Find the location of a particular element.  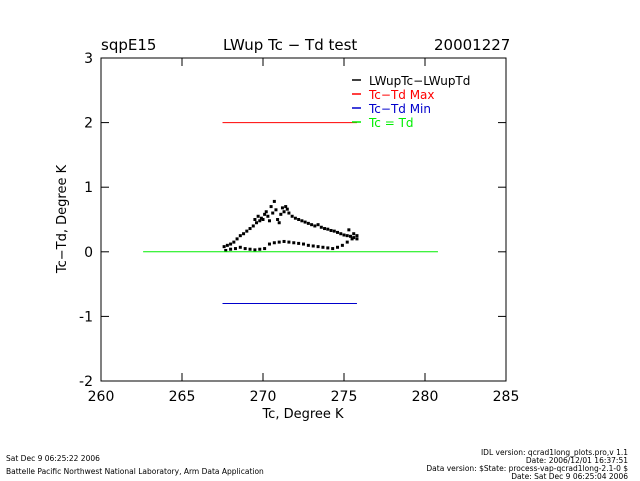

x-tick-label: 285 is located at coordinates (506, 397).